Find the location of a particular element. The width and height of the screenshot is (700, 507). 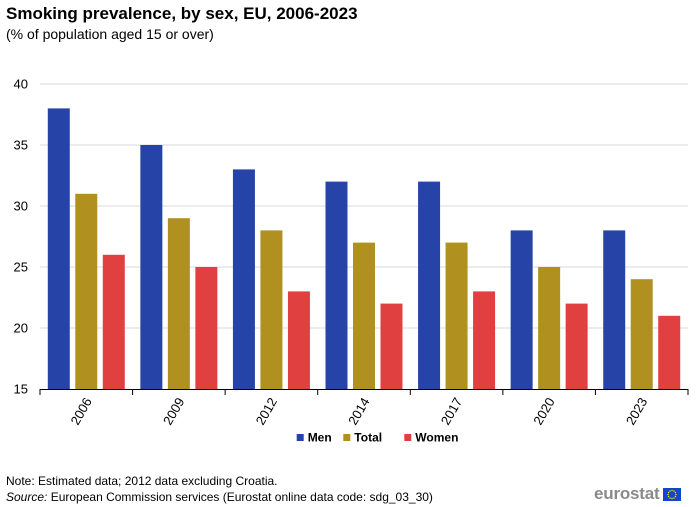

bar-women-2009 is located at coordinates (206, 328).